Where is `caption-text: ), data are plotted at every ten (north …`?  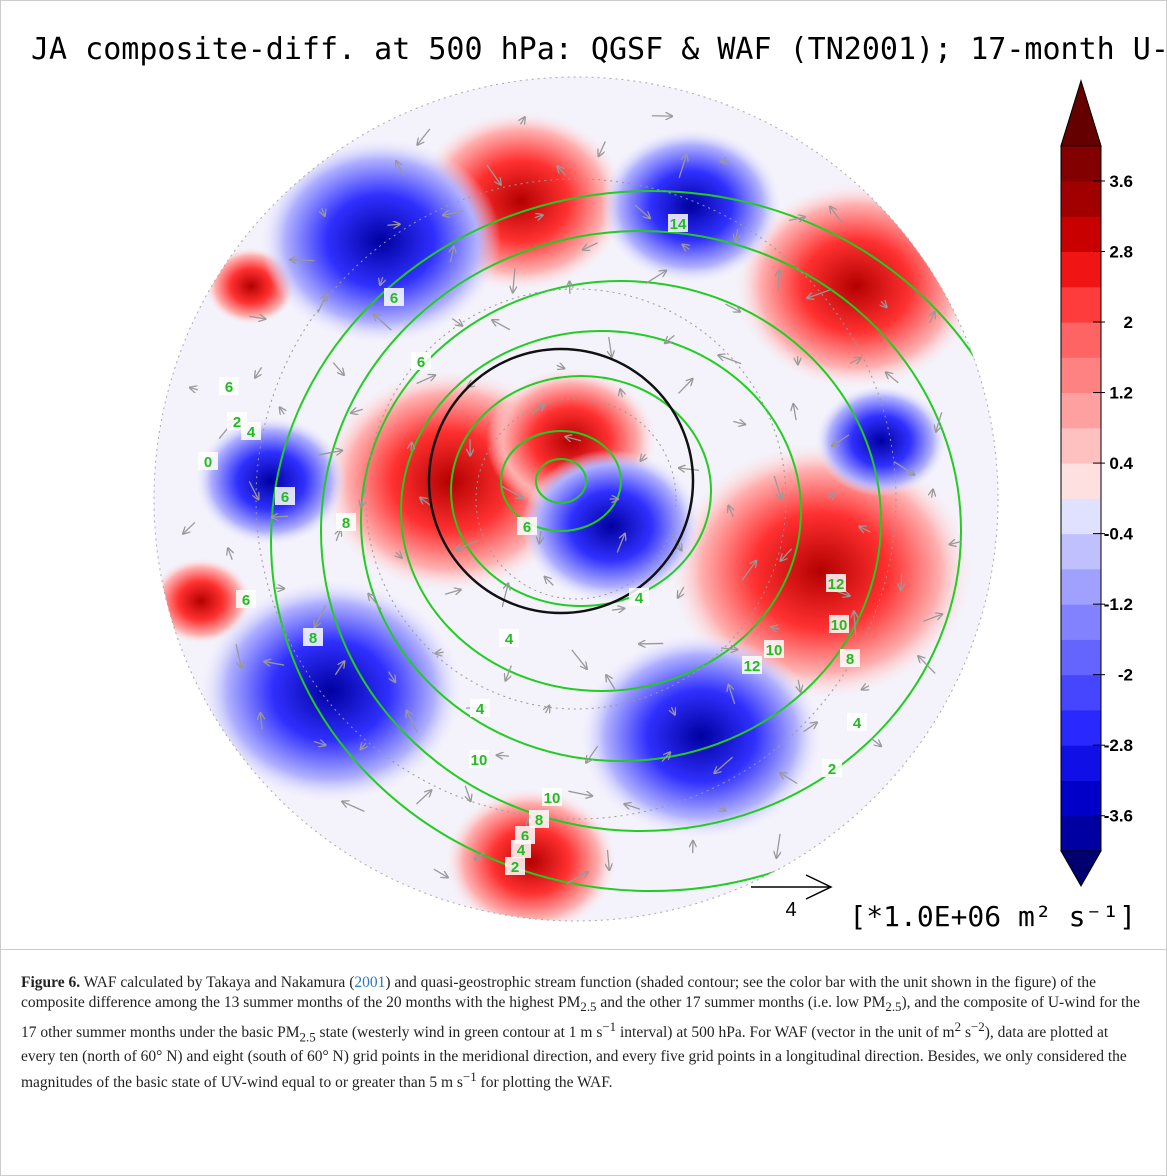
caption-text: ), data are plotted at every ten (north … is located at coordinates (574, 1058).